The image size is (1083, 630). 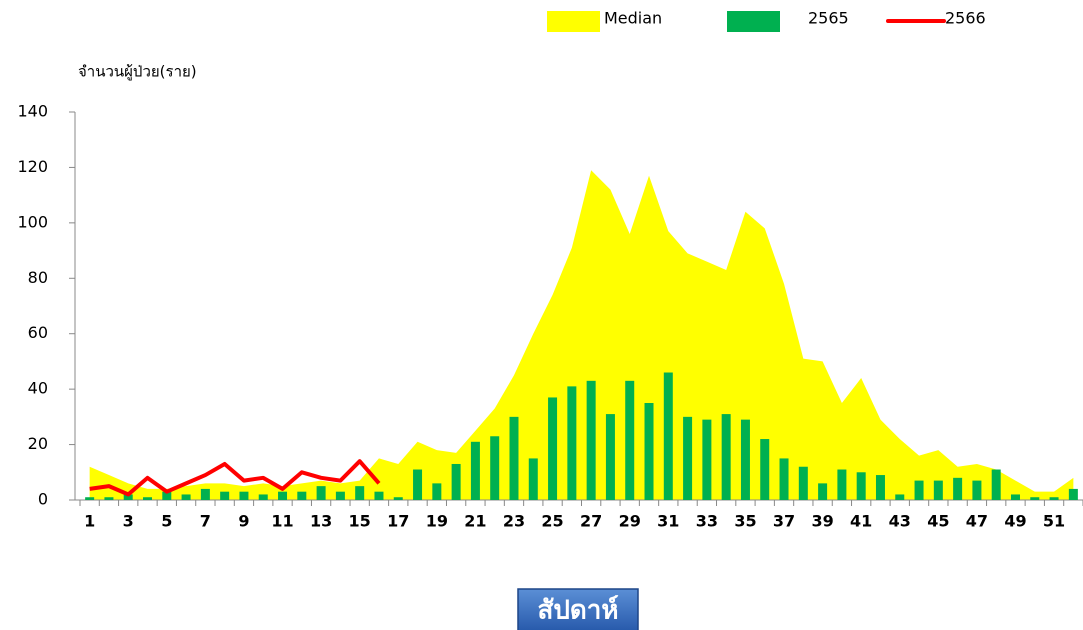 What do you see at coordinates (398, 521) in the screenshot?
I see `x-tick-label: 17` at bounding box center [398, 521].